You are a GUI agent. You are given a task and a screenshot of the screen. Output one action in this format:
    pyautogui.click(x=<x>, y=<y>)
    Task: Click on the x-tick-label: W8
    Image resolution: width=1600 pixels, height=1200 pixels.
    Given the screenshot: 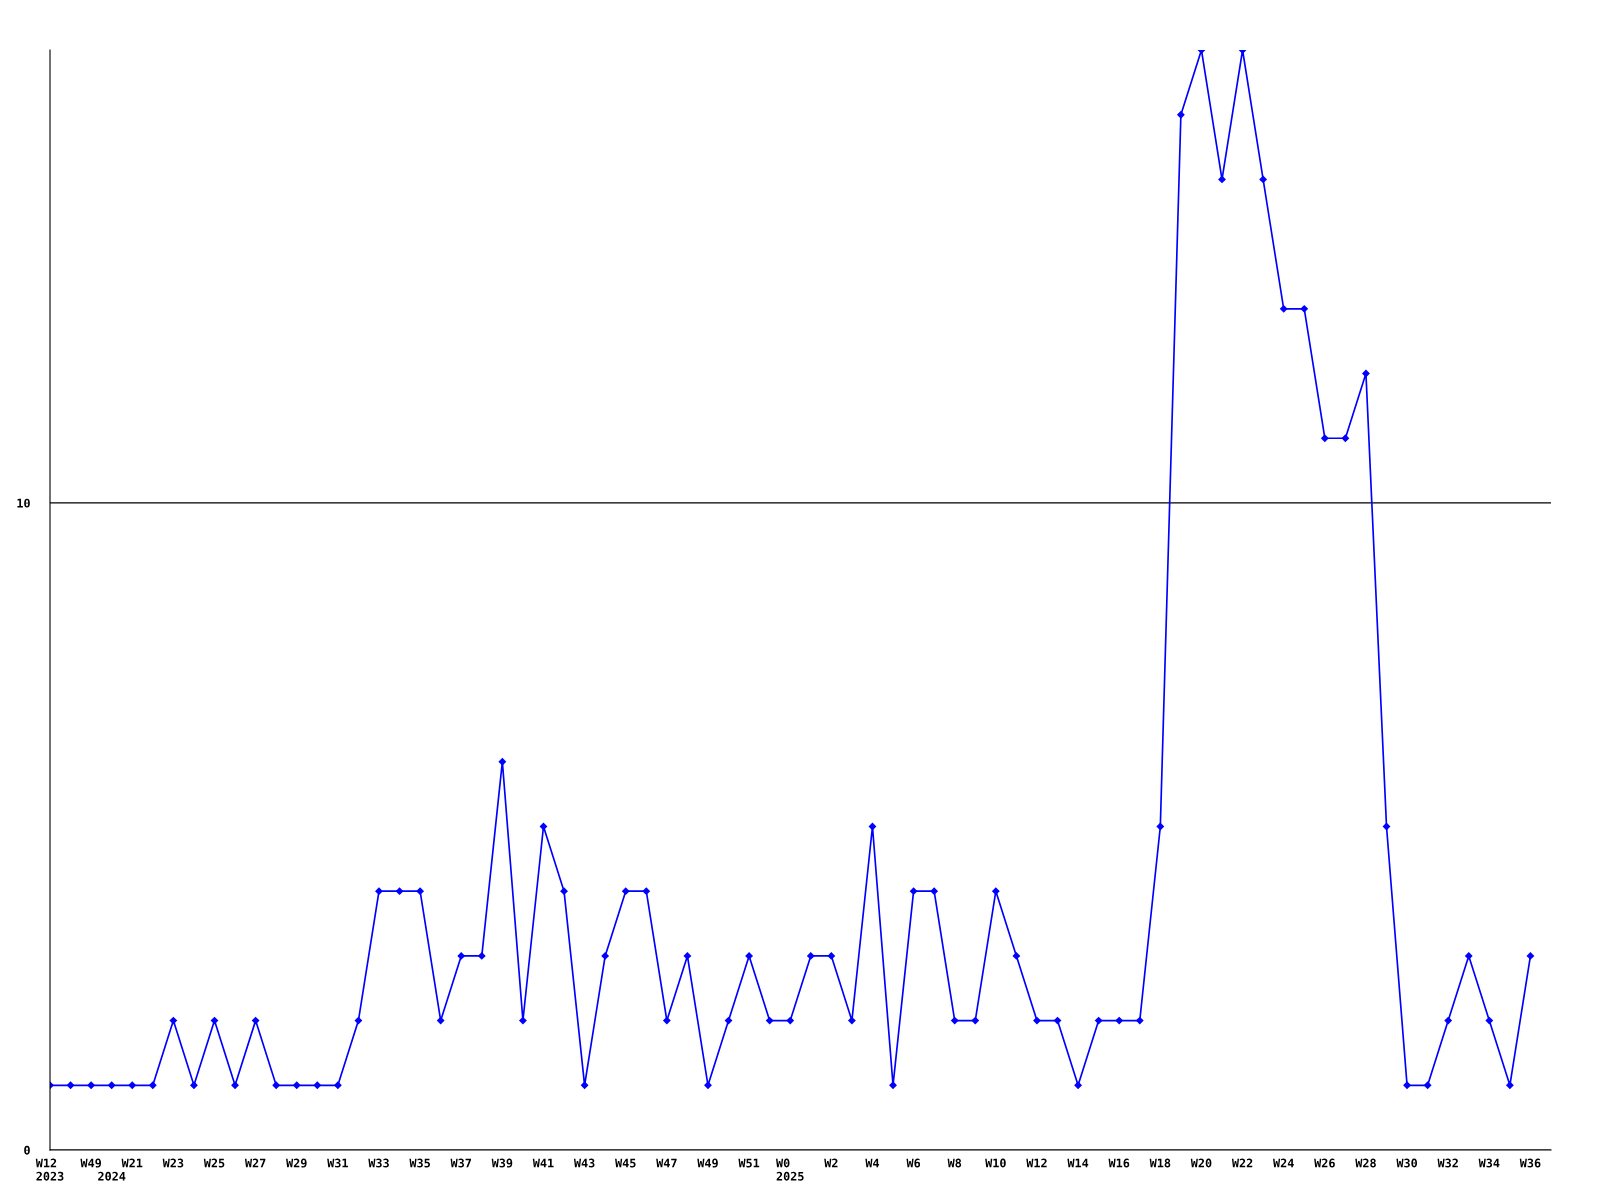 What is the action you would take?
    pyautogui.click(x=954, y=1163)
    